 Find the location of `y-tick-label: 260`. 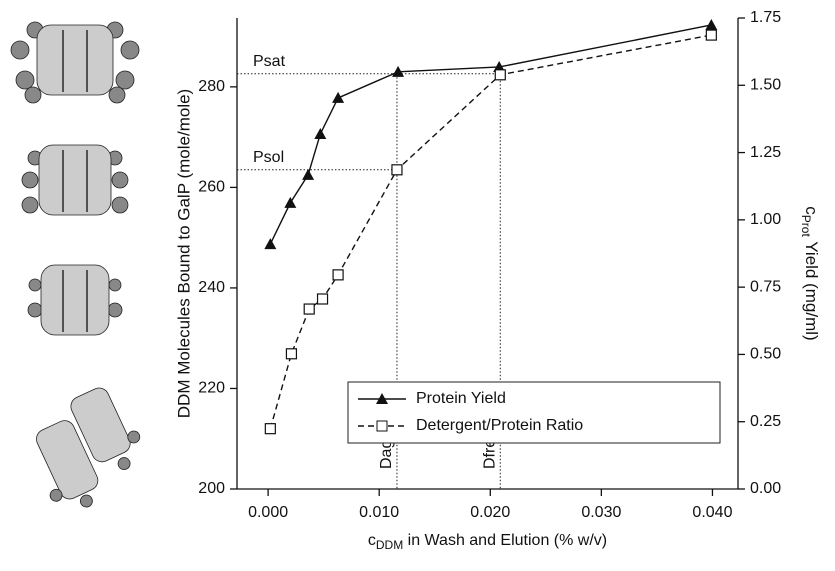

y-tick-label: 260 is located at coordinates (211, 187).